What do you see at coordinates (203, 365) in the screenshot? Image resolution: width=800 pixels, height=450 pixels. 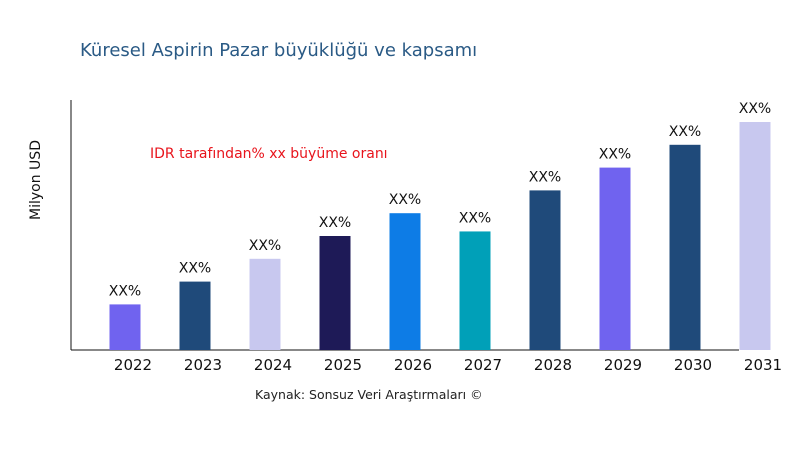 I see `x-tick-label-2023: 2023` at bounding box center [203, 365].